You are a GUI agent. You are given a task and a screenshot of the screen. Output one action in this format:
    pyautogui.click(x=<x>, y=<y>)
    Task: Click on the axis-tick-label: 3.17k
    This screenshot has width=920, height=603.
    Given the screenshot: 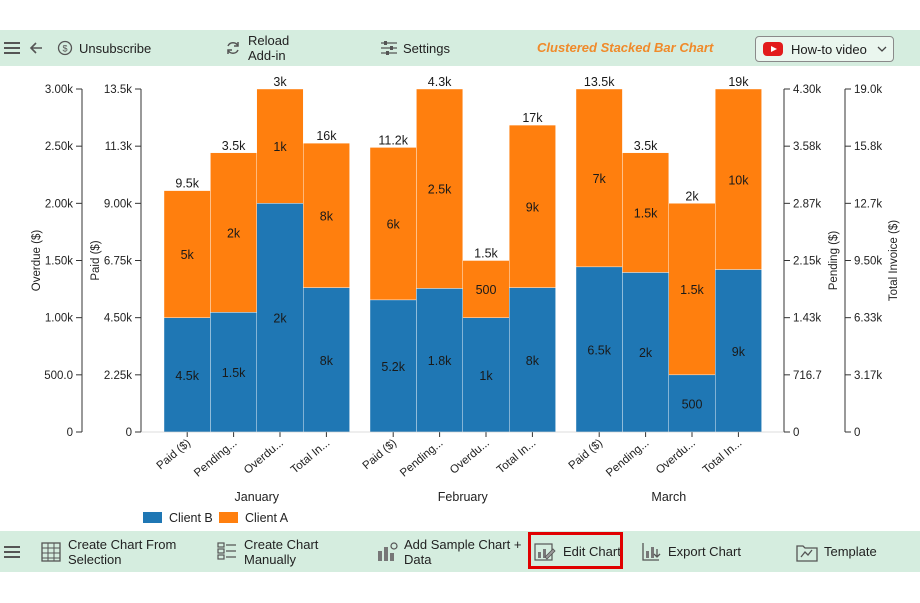 What is the action you would take?
    pyautogui.click(x=868, y=376)
    